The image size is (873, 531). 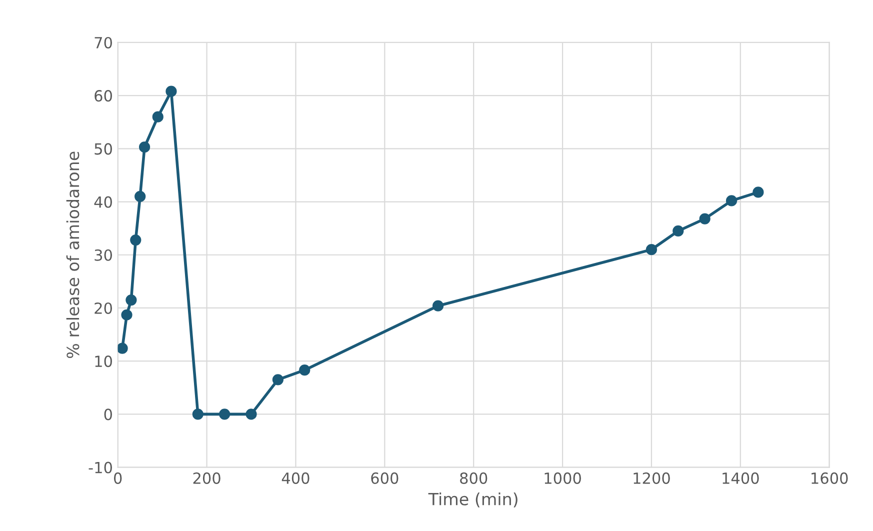 What do you see at coordinates (740, 478) in the screenshot?
I see `x-tick-label: 1400` at bounding box center [740, 478].